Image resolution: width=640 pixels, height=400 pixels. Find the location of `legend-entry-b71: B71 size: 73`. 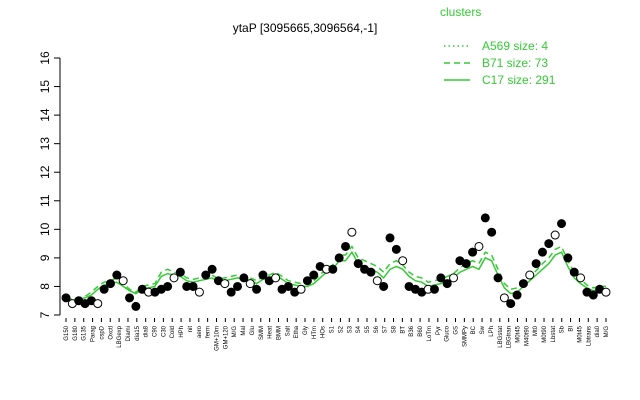

legend-entry-b71: B71 size: 73 is located at coordinates (515, 63).